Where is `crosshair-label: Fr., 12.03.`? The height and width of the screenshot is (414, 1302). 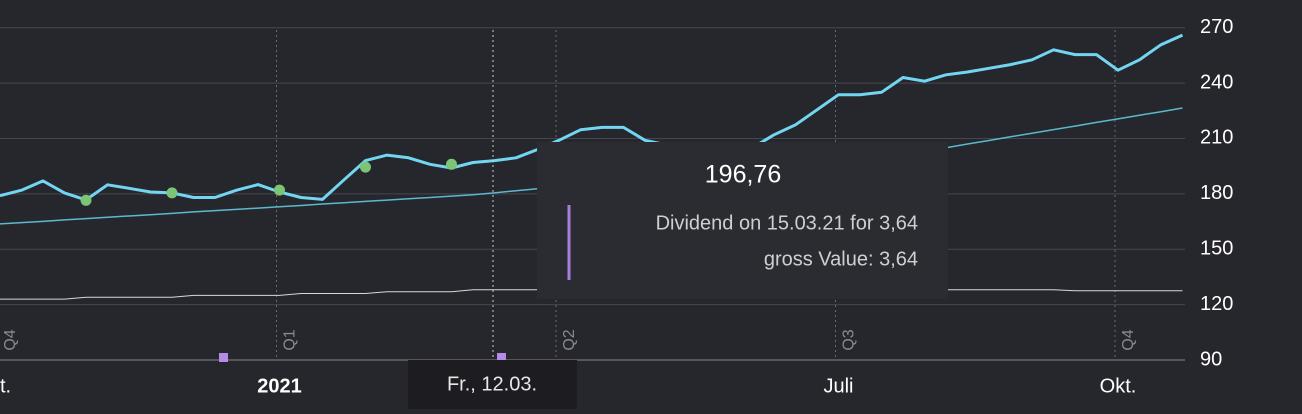
crosshair-label: Fr., 12.03. is located at coordinates (492, 384).